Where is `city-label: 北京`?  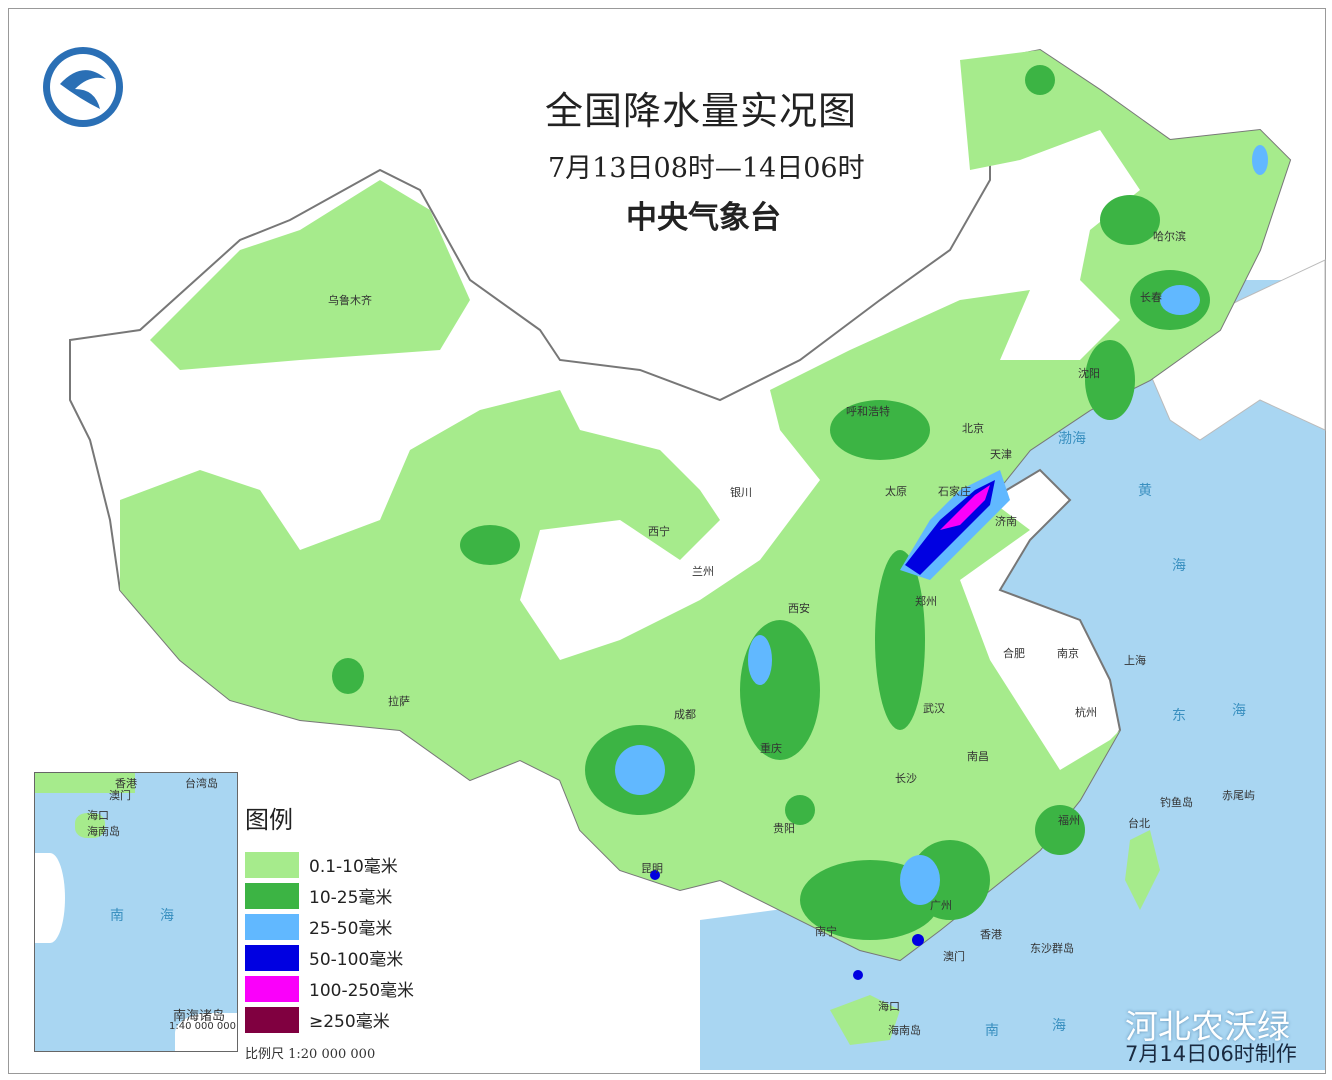 city-label: 北京 is located at coordinates (973, 428).